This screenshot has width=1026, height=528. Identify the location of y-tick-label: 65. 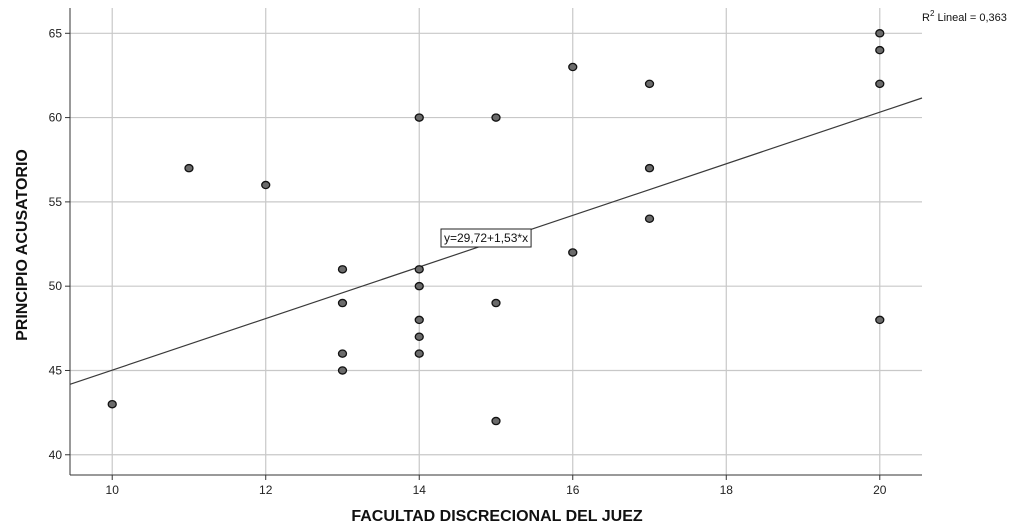
(56, 33).